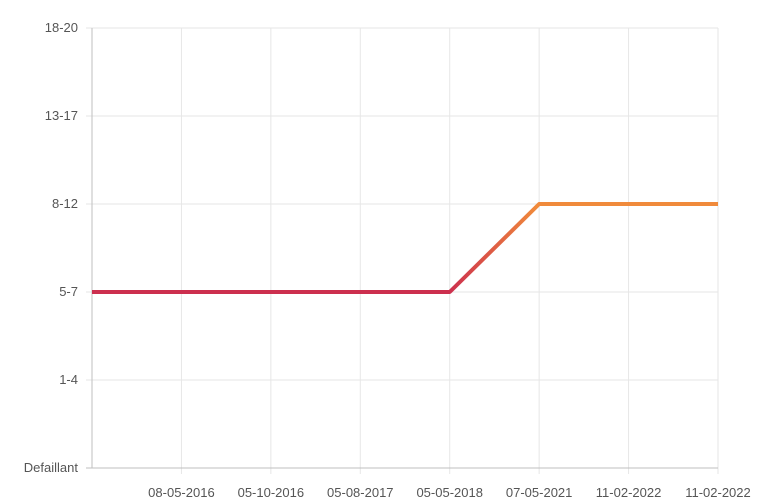 This screenshot has height=503, width=780. What do you see at coordinates (181, 492) in the screenshot?
I see `x-tick-label: 08-05-2016` at bounding box center [181, 492].